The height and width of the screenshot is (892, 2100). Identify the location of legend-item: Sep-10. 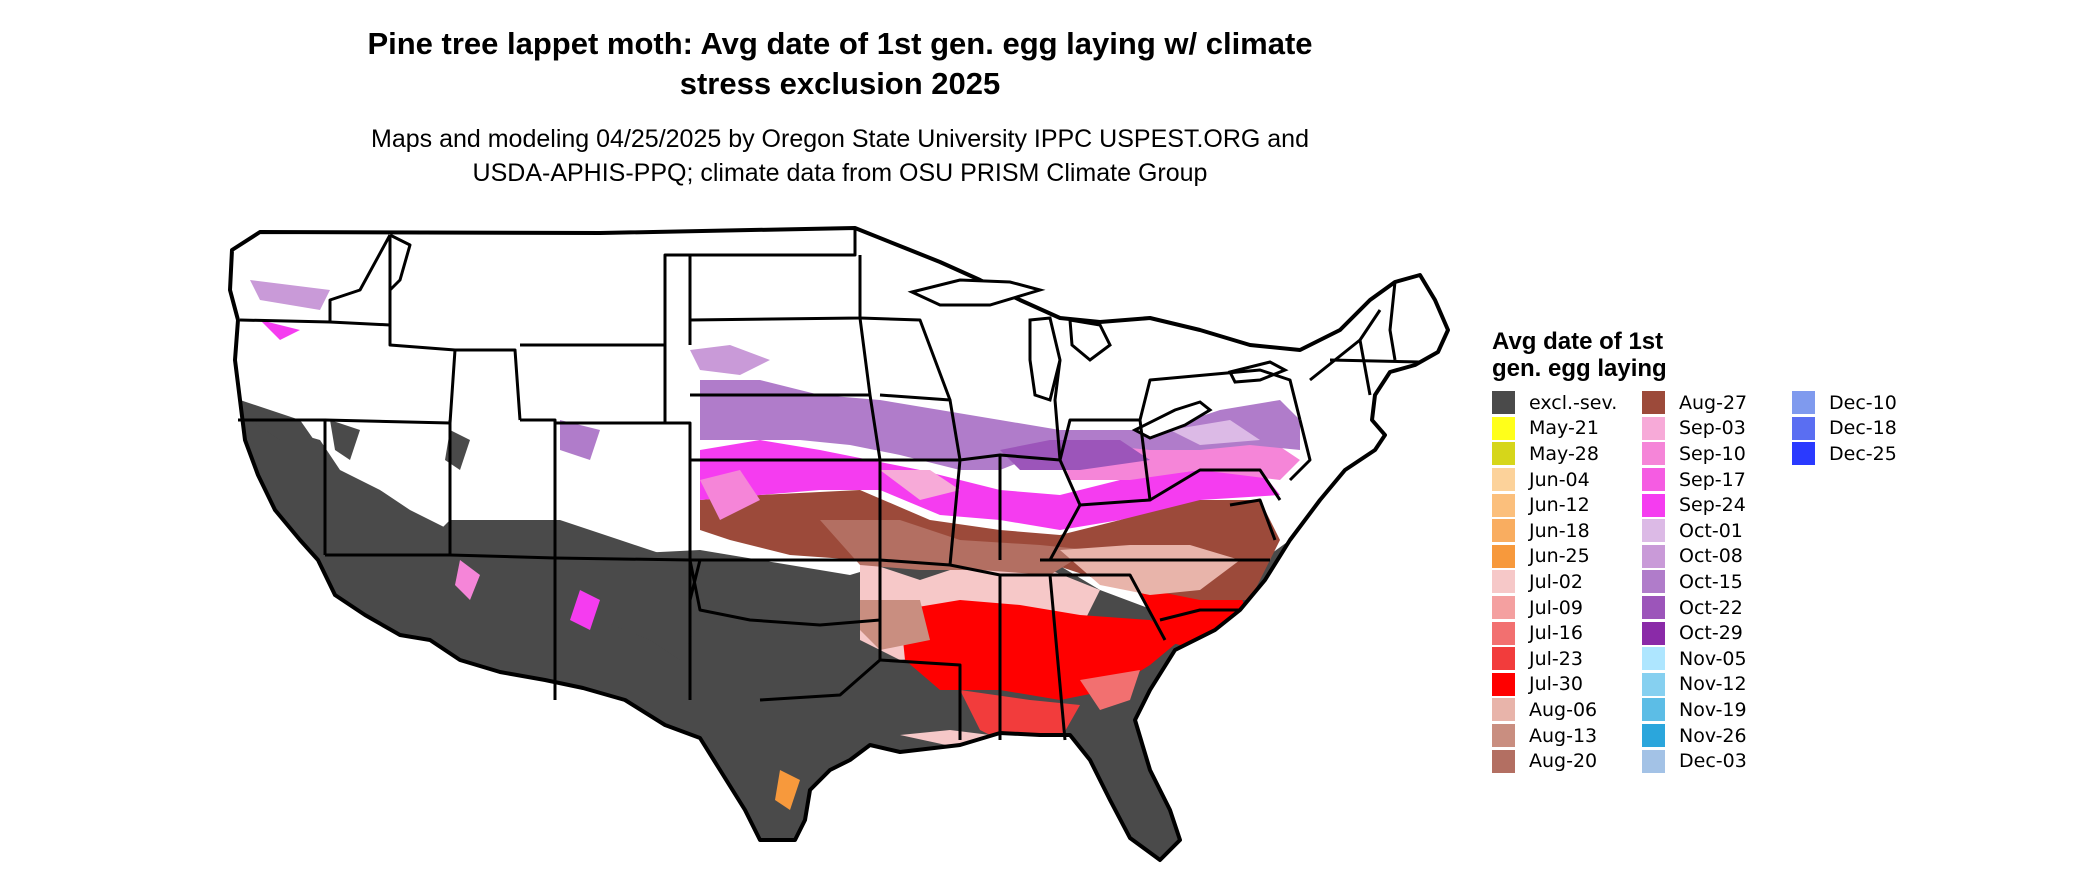
(1717, 454).